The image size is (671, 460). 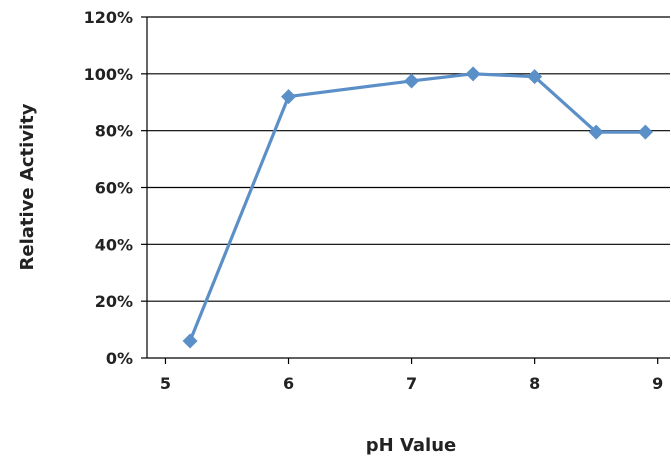 I want to click on x-tick-label: 7, so click(x=411, y=383).